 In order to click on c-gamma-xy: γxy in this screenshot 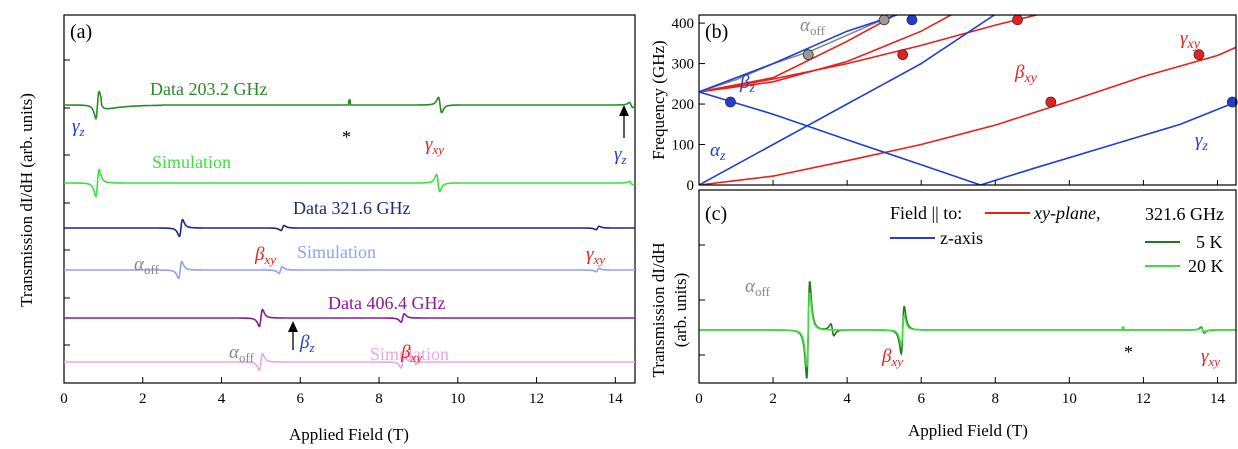, I will do `click(1210, 357)`.